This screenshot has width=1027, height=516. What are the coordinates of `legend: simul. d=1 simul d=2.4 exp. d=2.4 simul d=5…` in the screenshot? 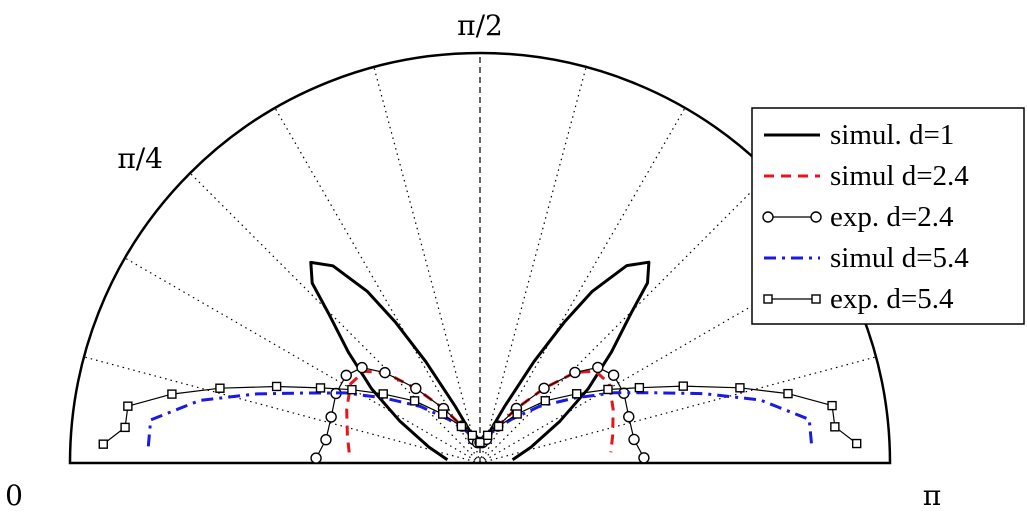 It's located at (888, 216).